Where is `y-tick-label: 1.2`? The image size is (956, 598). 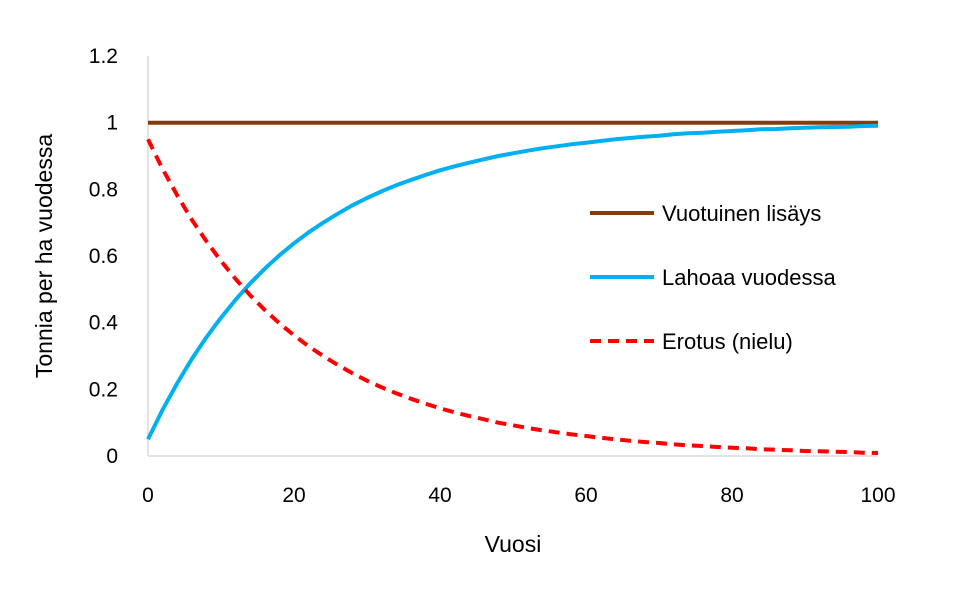
y-tick-label: 1.2 is located at coordinates (103, 56).